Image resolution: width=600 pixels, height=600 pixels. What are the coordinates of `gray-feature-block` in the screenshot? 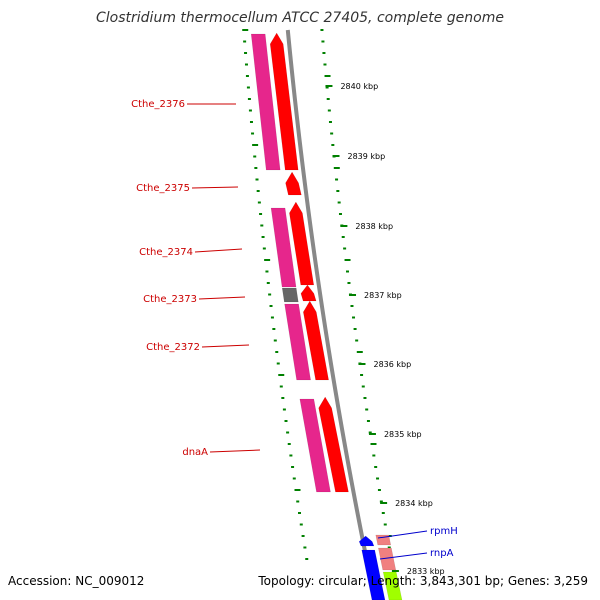 It's located at (290, 295).